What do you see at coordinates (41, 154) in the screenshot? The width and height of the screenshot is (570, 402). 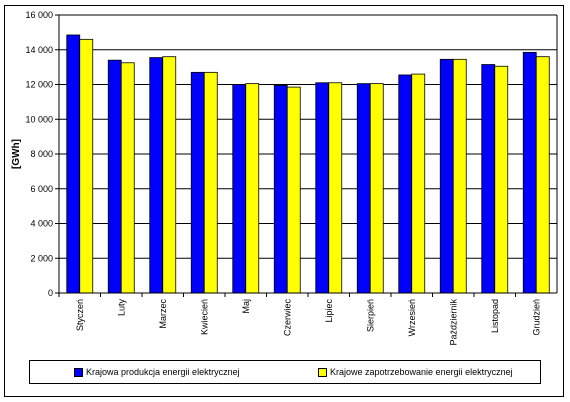 I see `y-tick-label: 8 000` at bounding box center [41, 154].